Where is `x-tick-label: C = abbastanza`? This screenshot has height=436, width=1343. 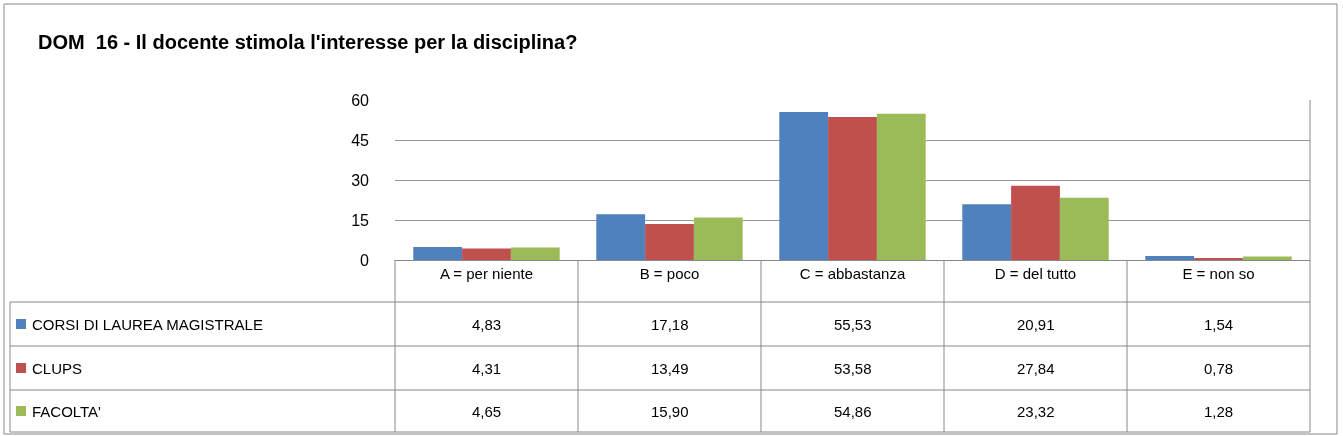
x-tick-label: C = abbastanza is located at coordinates (852, 273).